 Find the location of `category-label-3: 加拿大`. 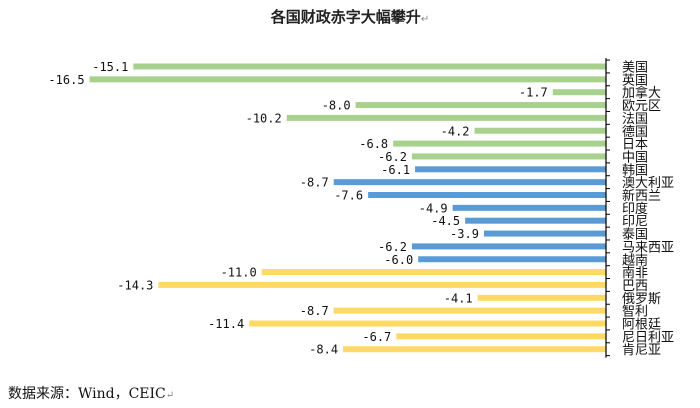

category-label-3: 加拿大 is located at coordinates (641, 93).